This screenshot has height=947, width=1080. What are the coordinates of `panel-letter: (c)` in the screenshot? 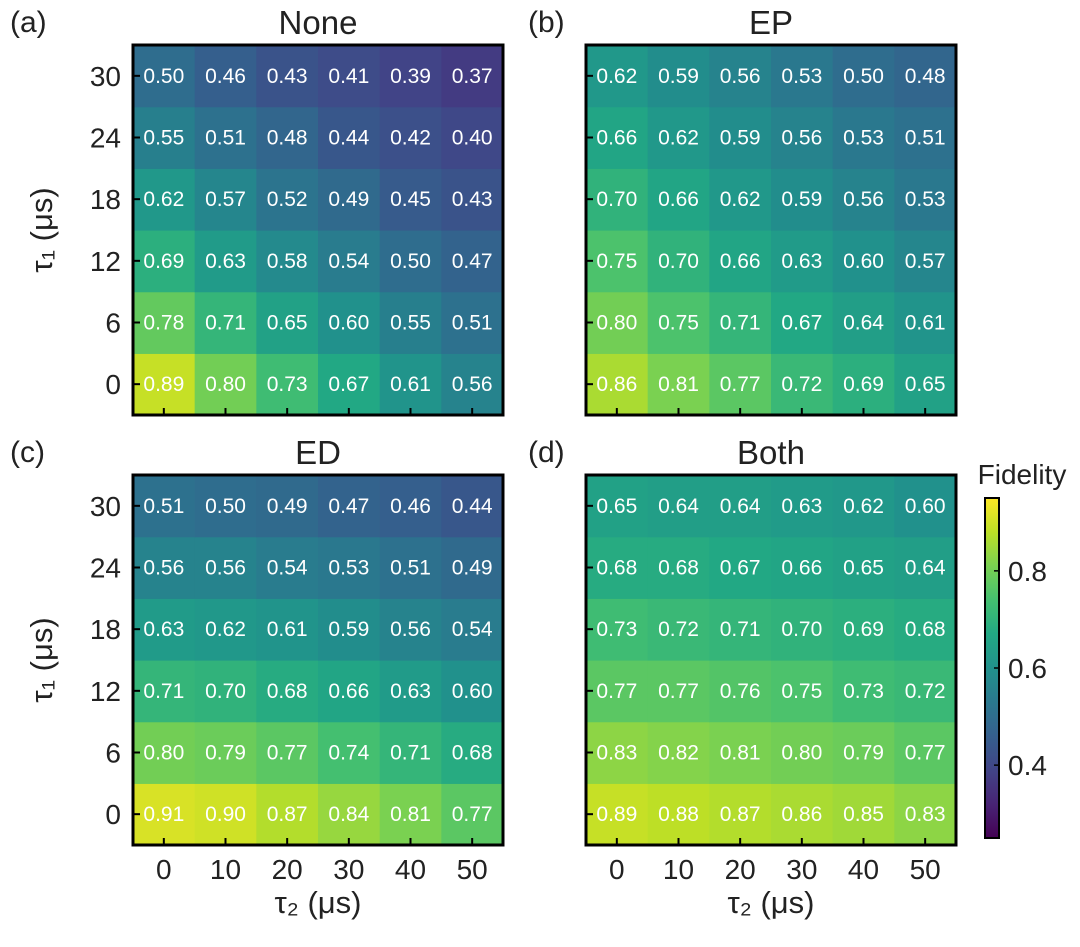 It's located at (27, 452).